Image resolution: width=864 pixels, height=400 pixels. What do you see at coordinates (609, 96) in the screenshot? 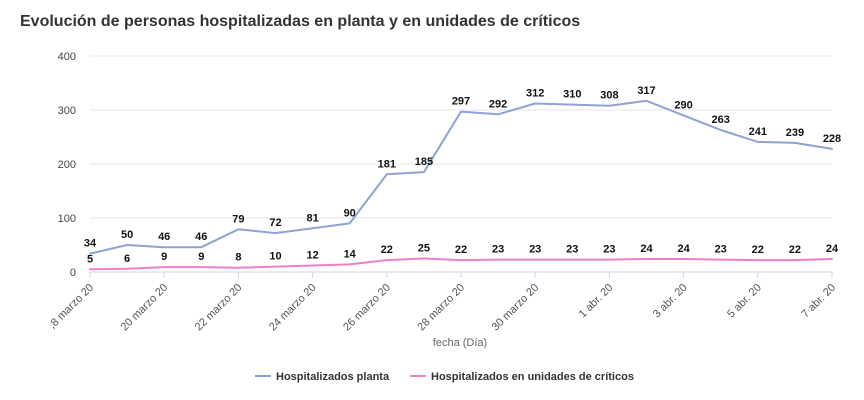
I see `data-label-planta: 308` at bounding box center [609, 96].